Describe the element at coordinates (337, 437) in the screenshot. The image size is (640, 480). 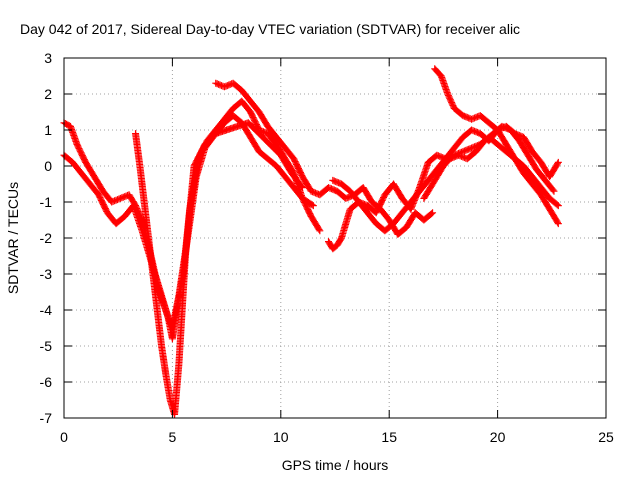
I see `x-tick-labels: 0 5 10 15 20 25` at that location.